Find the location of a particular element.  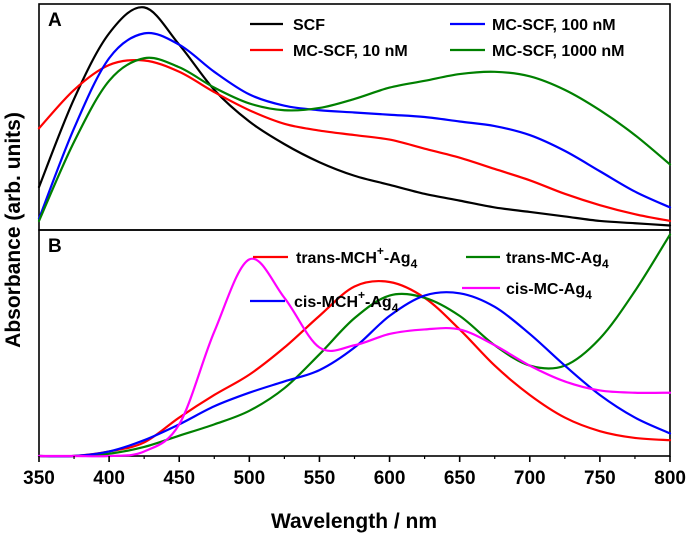

y-axis-label: Absorbance (arb. units) is located at coordinates (13, 230).